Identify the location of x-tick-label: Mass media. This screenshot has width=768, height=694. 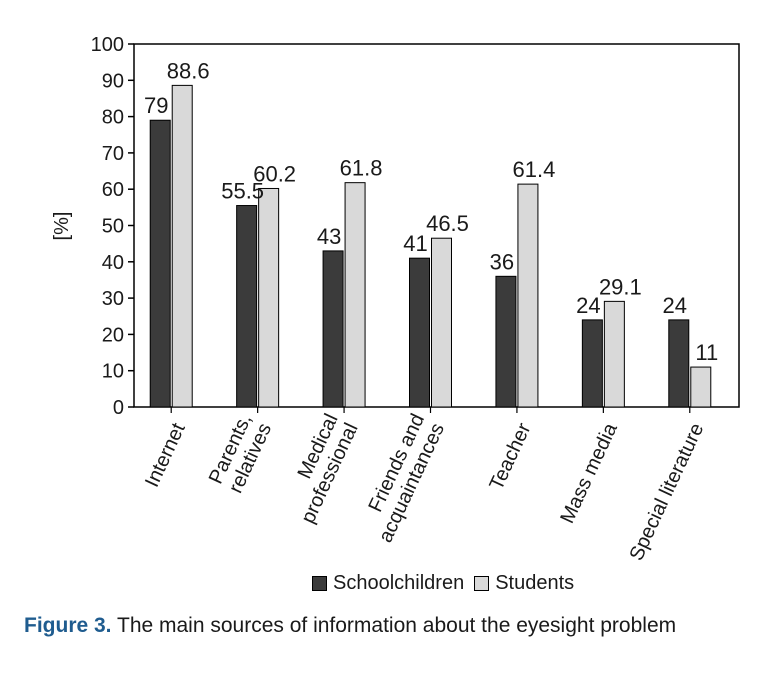
(589, 473).